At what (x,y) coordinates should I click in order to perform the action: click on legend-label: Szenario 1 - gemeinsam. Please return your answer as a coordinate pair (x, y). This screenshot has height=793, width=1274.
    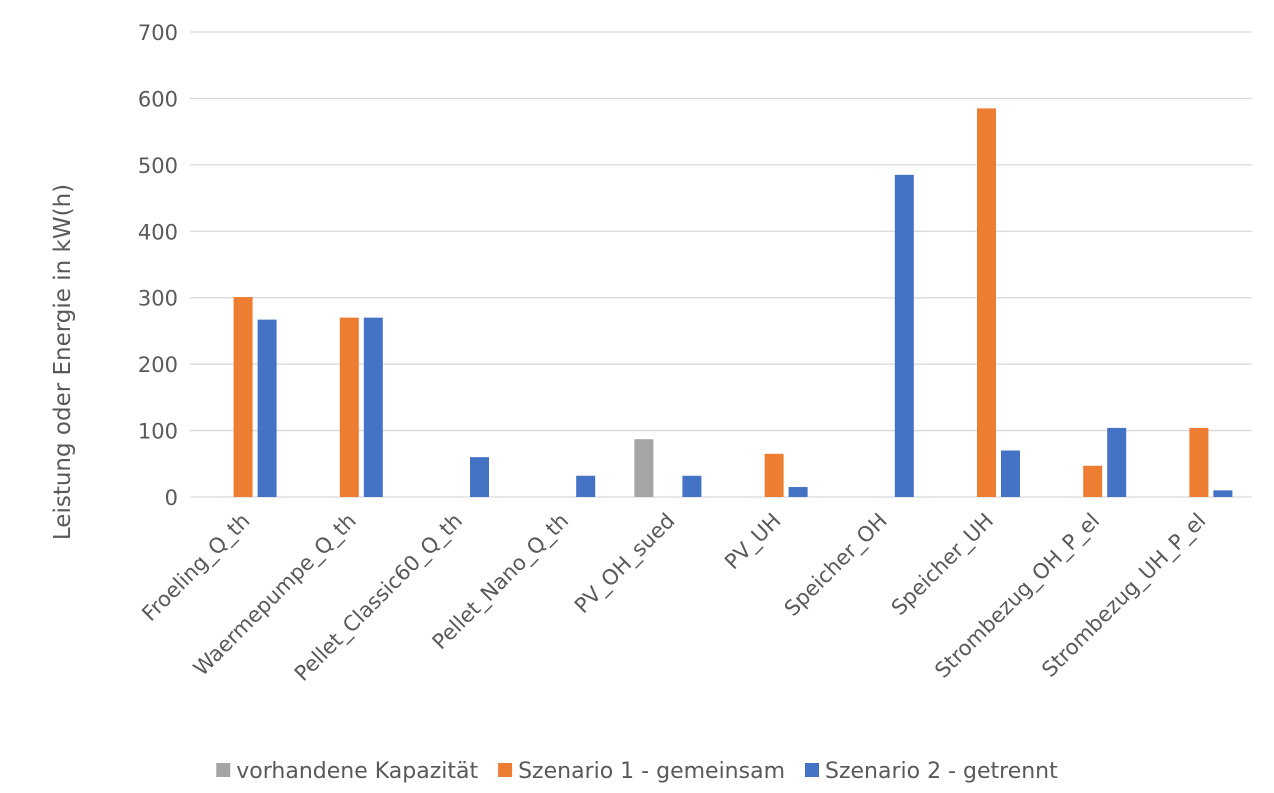
    Looking at the image, I should click on (651, 771).